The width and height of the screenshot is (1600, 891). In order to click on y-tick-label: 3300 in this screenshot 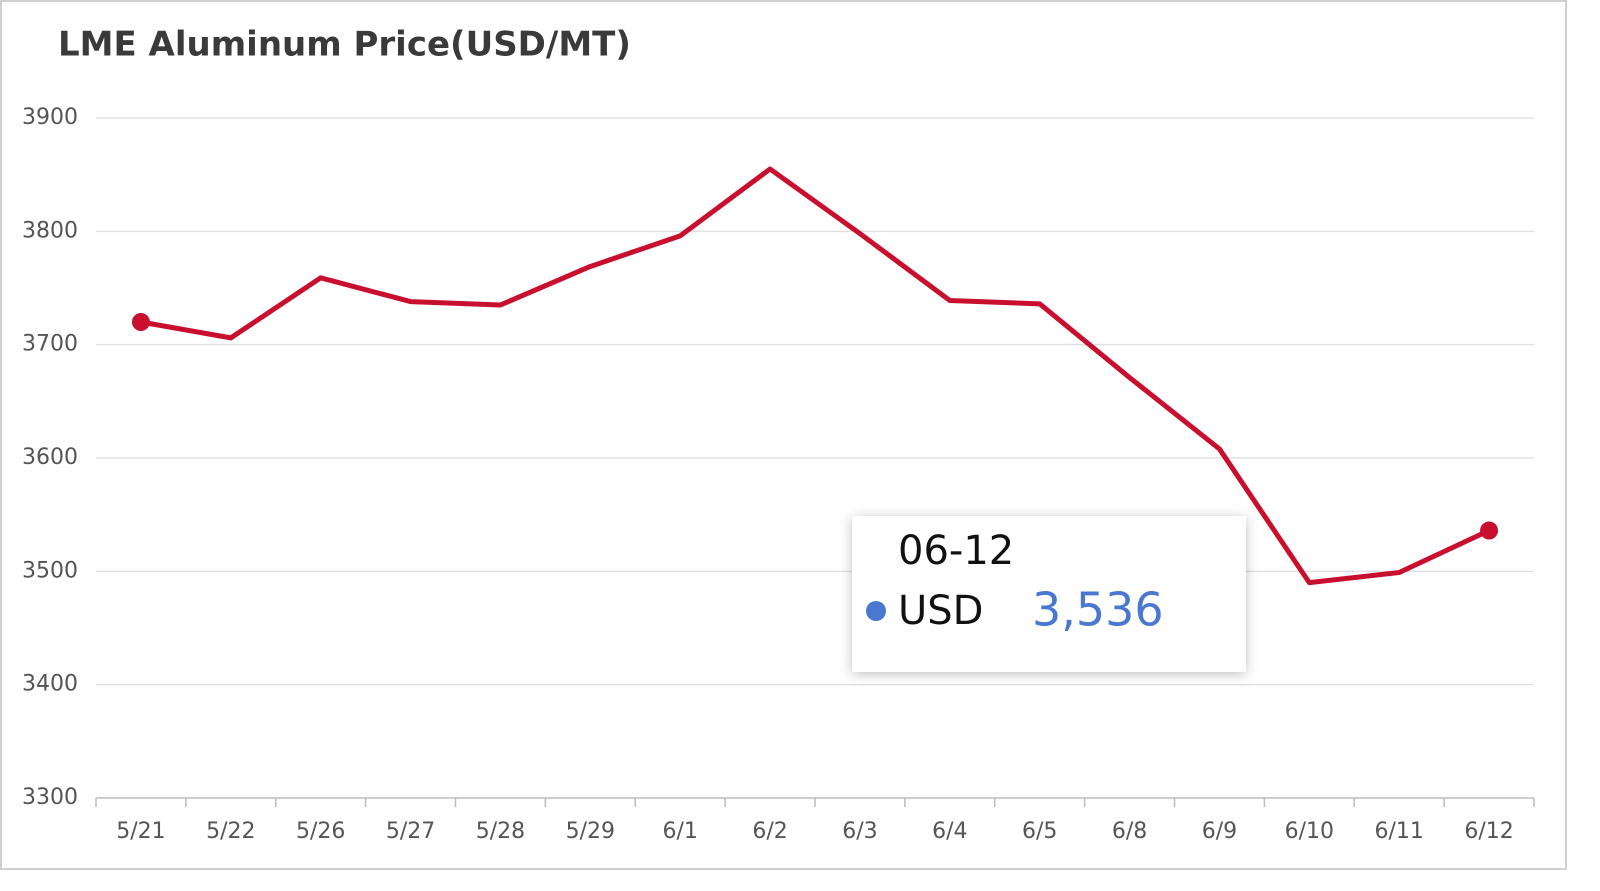, I will do `click(50, 797)`.